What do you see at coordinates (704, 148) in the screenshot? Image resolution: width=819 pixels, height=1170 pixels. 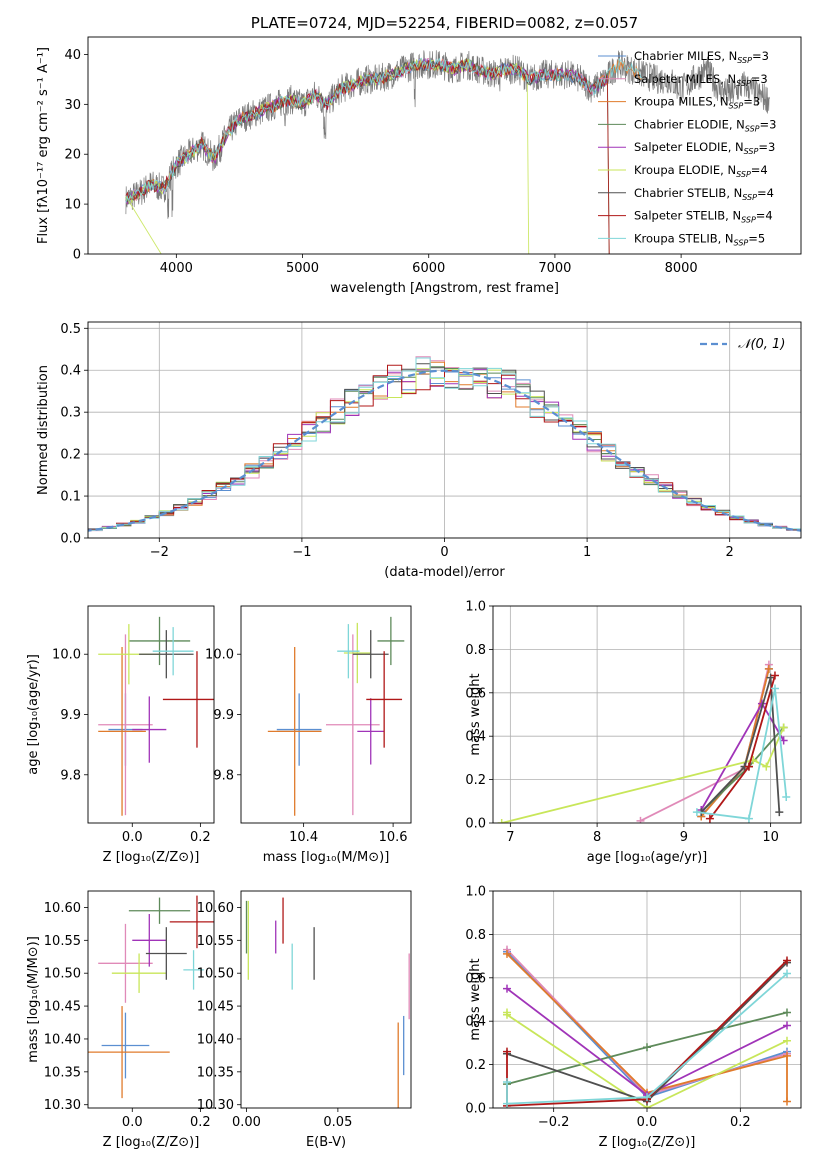 I see `legend-entry: Salpeter ELODIE, NSSP=3` at bounding box center [704, 148].